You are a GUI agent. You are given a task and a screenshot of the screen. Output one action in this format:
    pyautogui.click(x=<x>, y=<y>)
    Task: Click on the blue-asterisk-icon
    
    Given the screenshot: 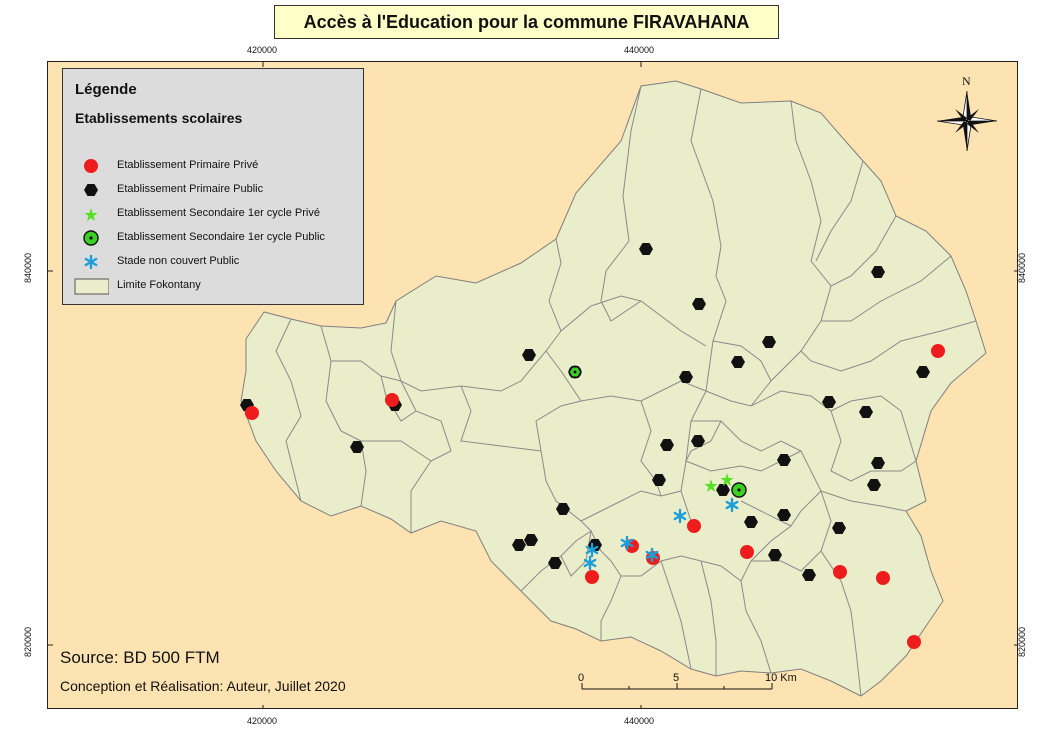 What is the action you would take?
    pyautogui.click(x=91, y=262)
    